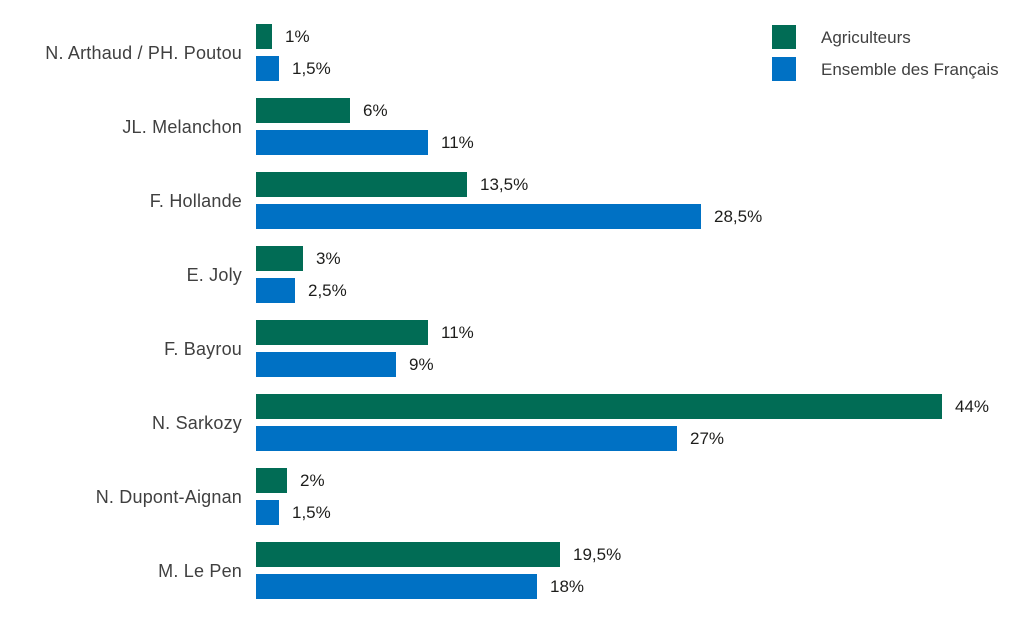 Image resolution: width=1009 pixels, height=618 pixels. I want to click on chart-row: F. Bayrou 11% 9%, so click(504, 348).